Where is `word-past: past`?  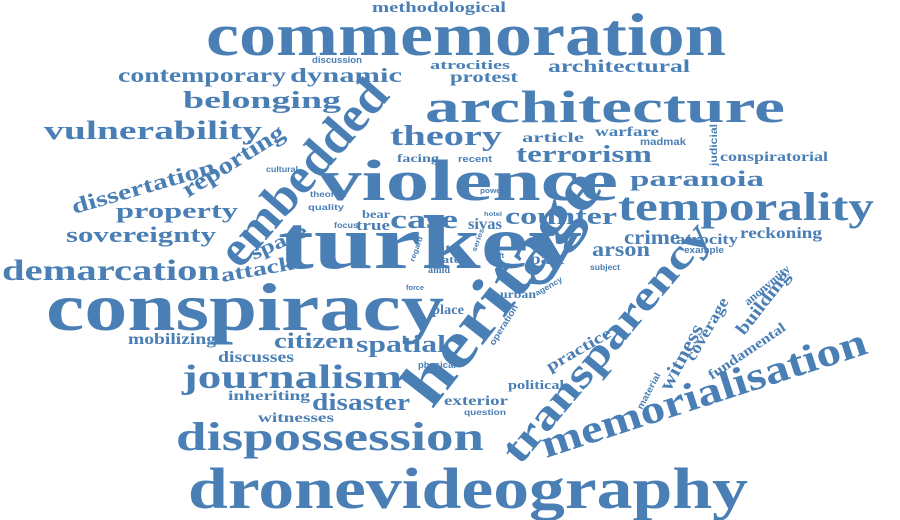
word-past: past is located at coordinates (547, 259).